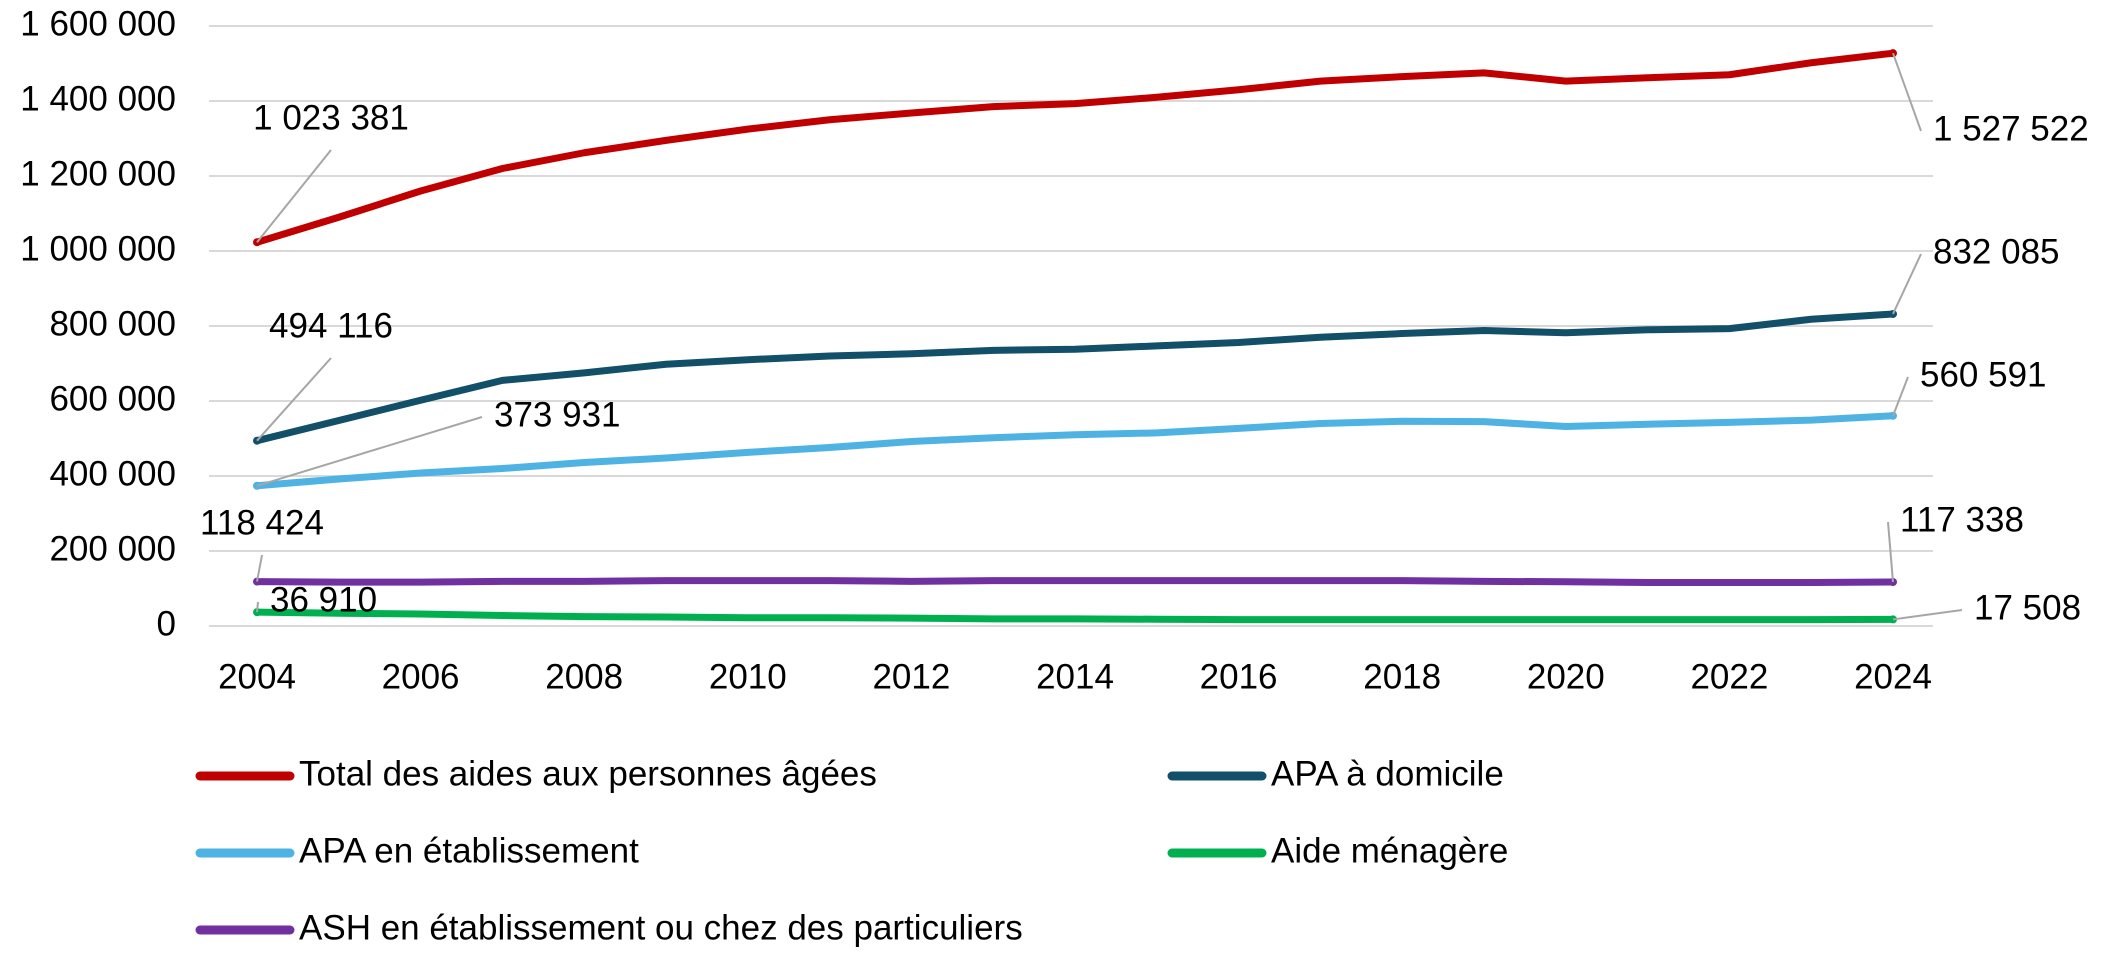  I want to click on x-tick-label: 2018, so click(1402, 676).